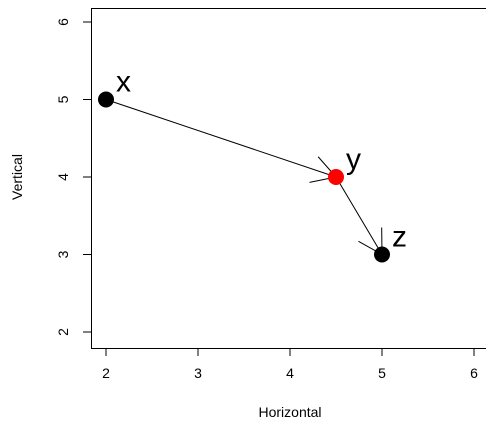 This screenshot has width=486, height=425. Describe the element at coordinates (198, 373) in the screenshot. I see `x-tick-label: 3` at that location.